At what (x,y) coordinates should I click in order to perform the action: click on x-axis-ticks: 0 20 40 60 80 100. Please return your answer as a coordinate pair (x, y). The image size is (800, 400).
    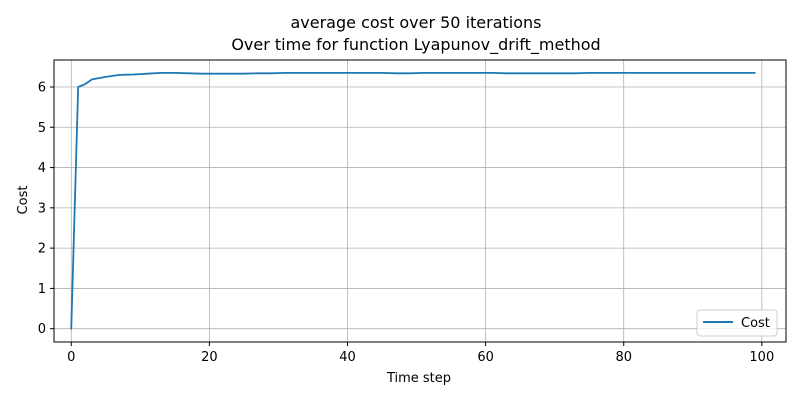
    Looking at the image, I should click on (420, 353).